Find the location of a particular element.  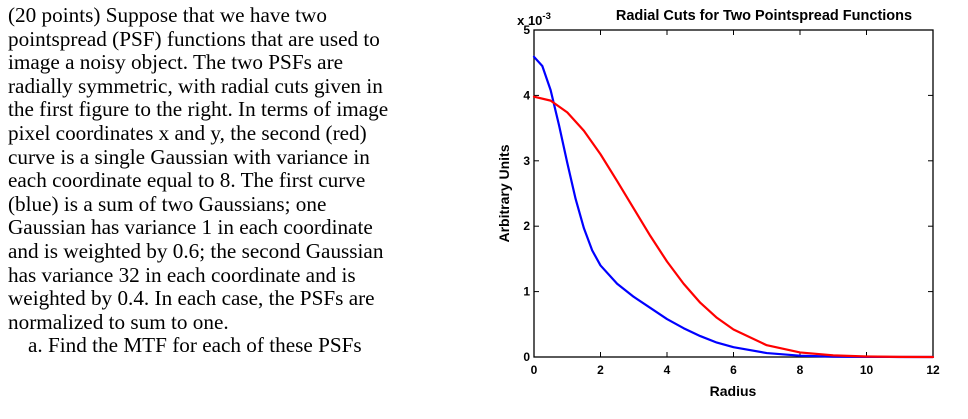

exponent-label: x 10-3 is located at coordinates (534, 19).